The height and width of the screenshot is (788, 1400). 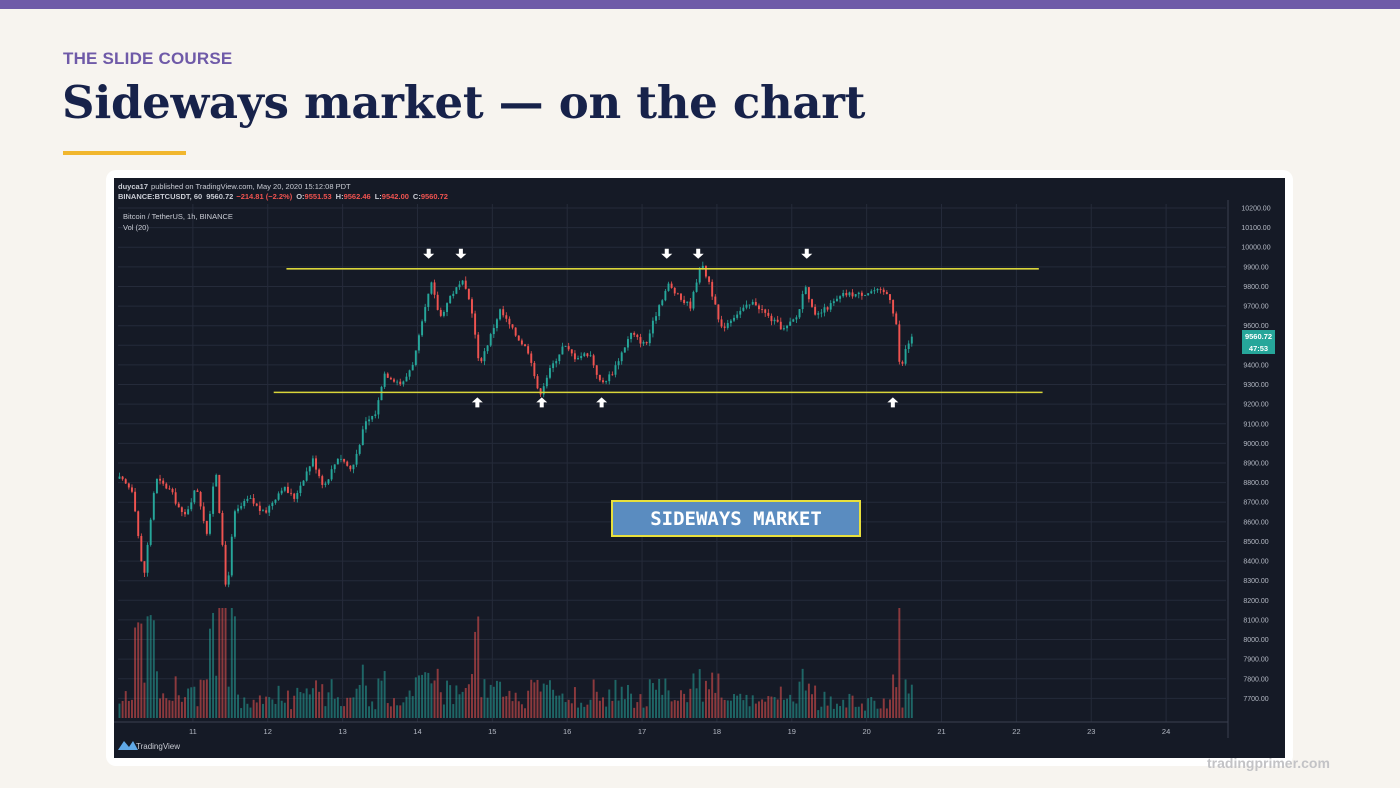 I want to click on change-text: −214.81 (−2.2%), so click(x=264, y=196).